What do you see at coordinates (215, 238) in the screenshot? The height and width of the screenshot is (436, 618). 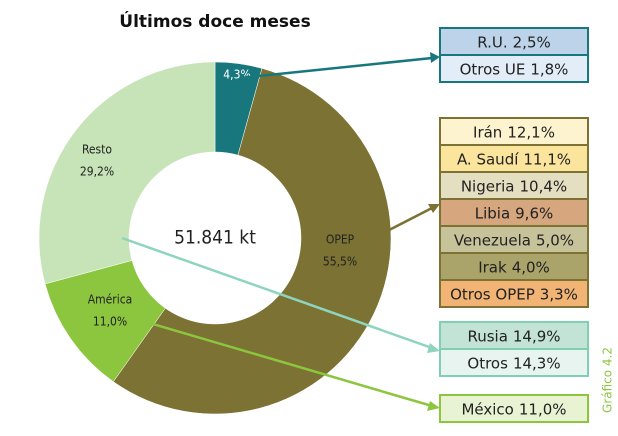 I see `center-label: 51.841 kt` at bounding box center [215, 238].